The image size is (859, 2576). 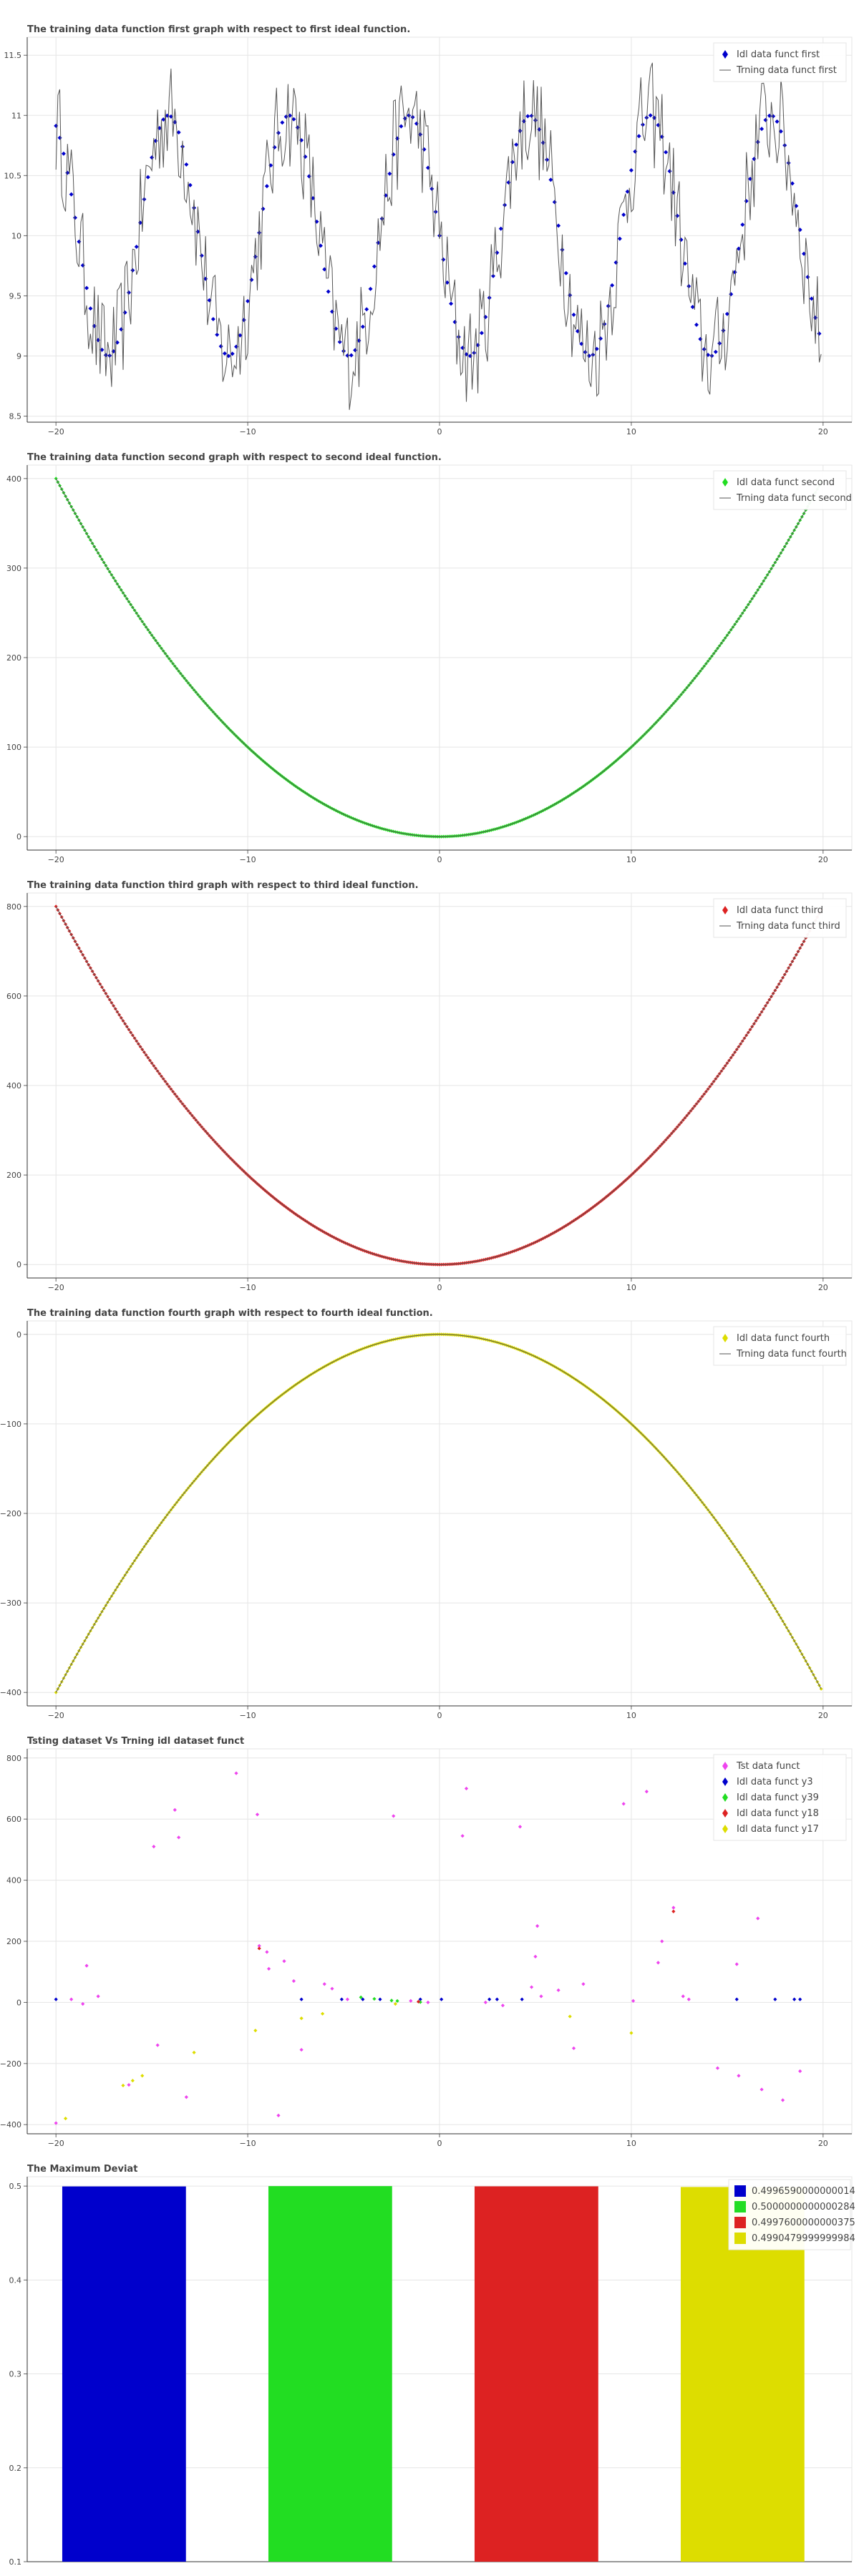 I want to click on legend-label: Tst data funct, so click(x=768, y=1766).